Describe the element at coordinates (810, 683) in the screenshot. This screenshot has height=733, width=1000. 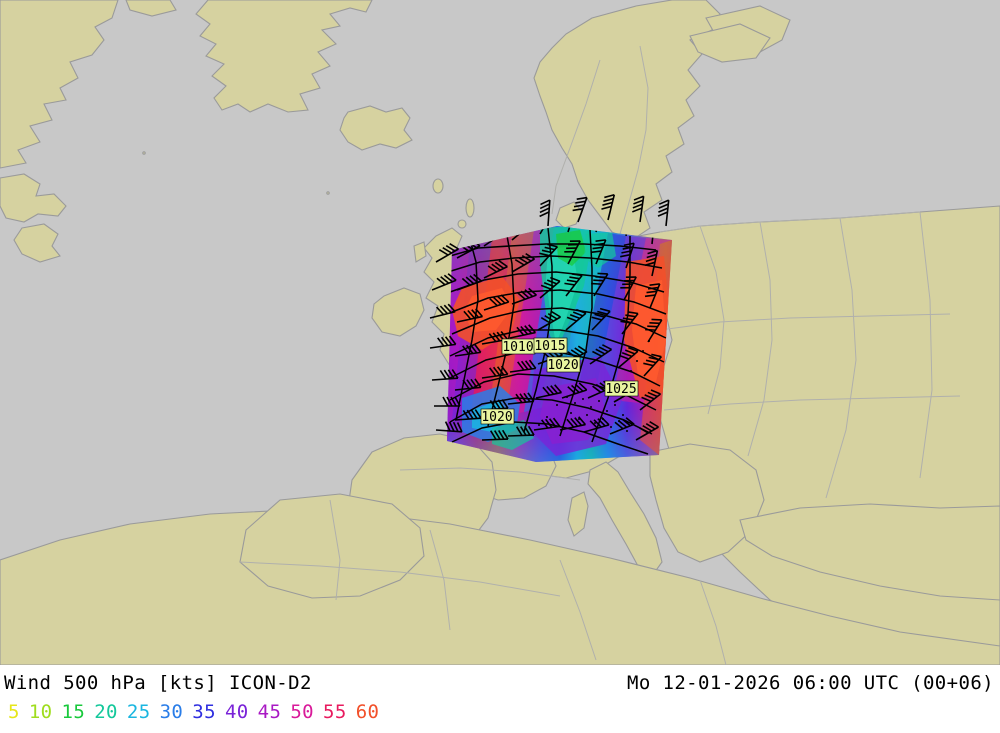
I see `valid-time-label: Mo 12-01-2026 06:00 UTC (00+06)` at that location.